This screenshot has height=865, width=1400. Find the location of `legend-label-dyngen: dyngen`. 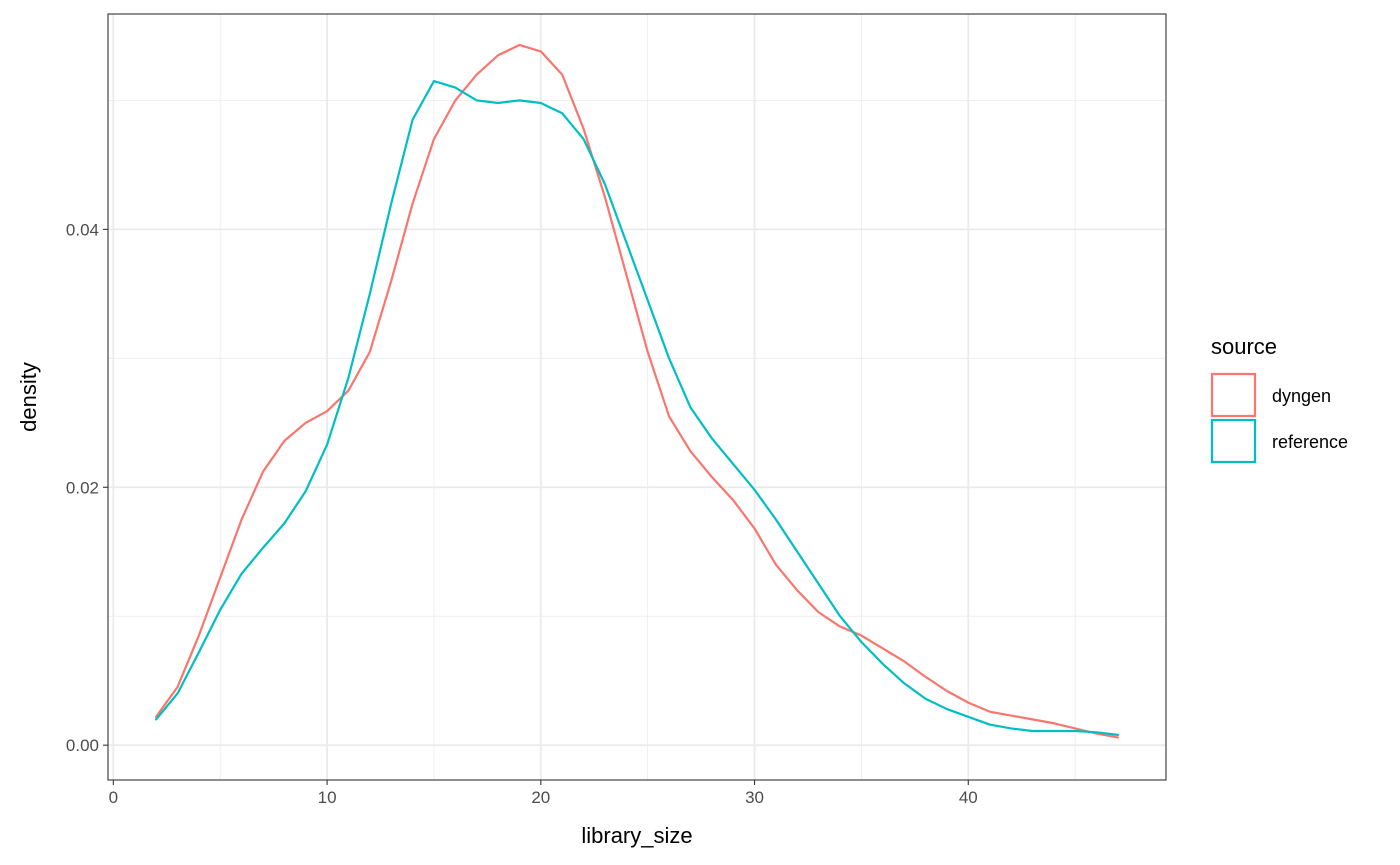

legend-label-dyngen: dyngen is located at coordinates (1301, 396).